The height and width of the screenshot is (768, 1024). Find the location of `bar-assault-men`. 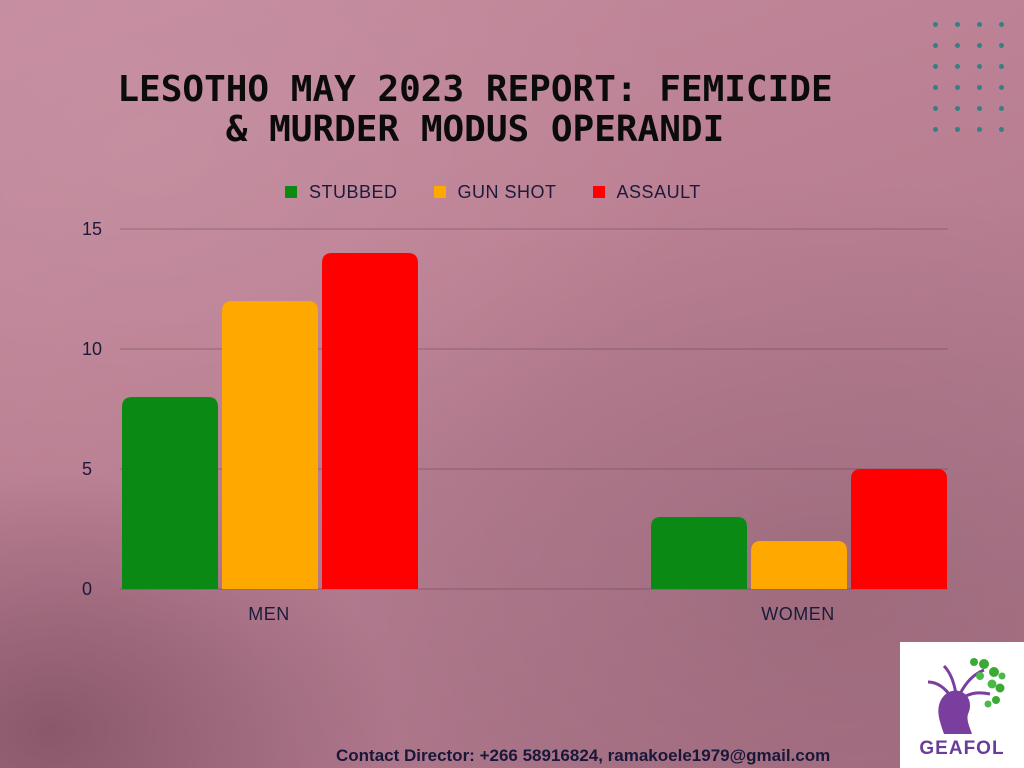

bar-assault-men is located at coordinates (370, 421).